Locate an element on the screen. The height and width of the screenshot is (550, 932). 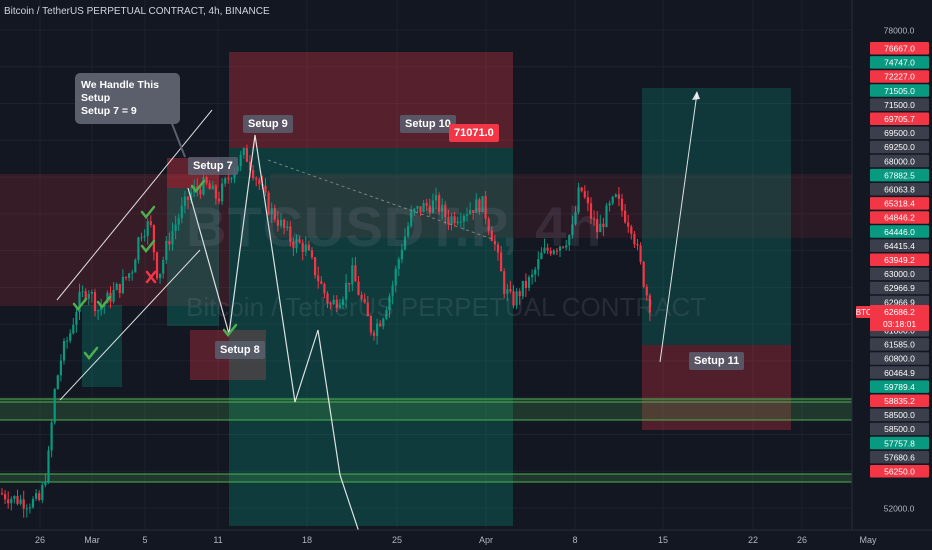
time-tick-7: 8 is located at coordinates (574, 540).